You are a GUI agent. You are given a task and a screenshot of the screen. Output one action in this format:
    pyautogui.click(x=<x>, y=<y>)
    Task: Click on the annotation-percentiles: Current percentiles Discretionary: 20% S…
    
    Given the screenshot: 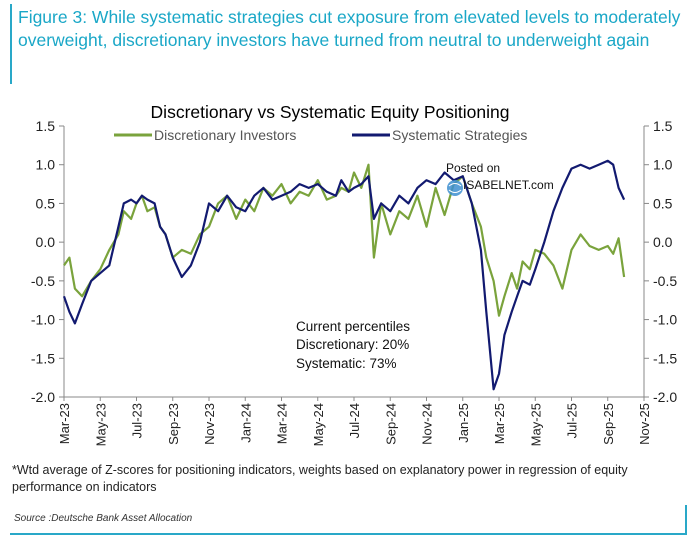 What is the action you would take?
    pyautogui.click(x=353, y=345)
    